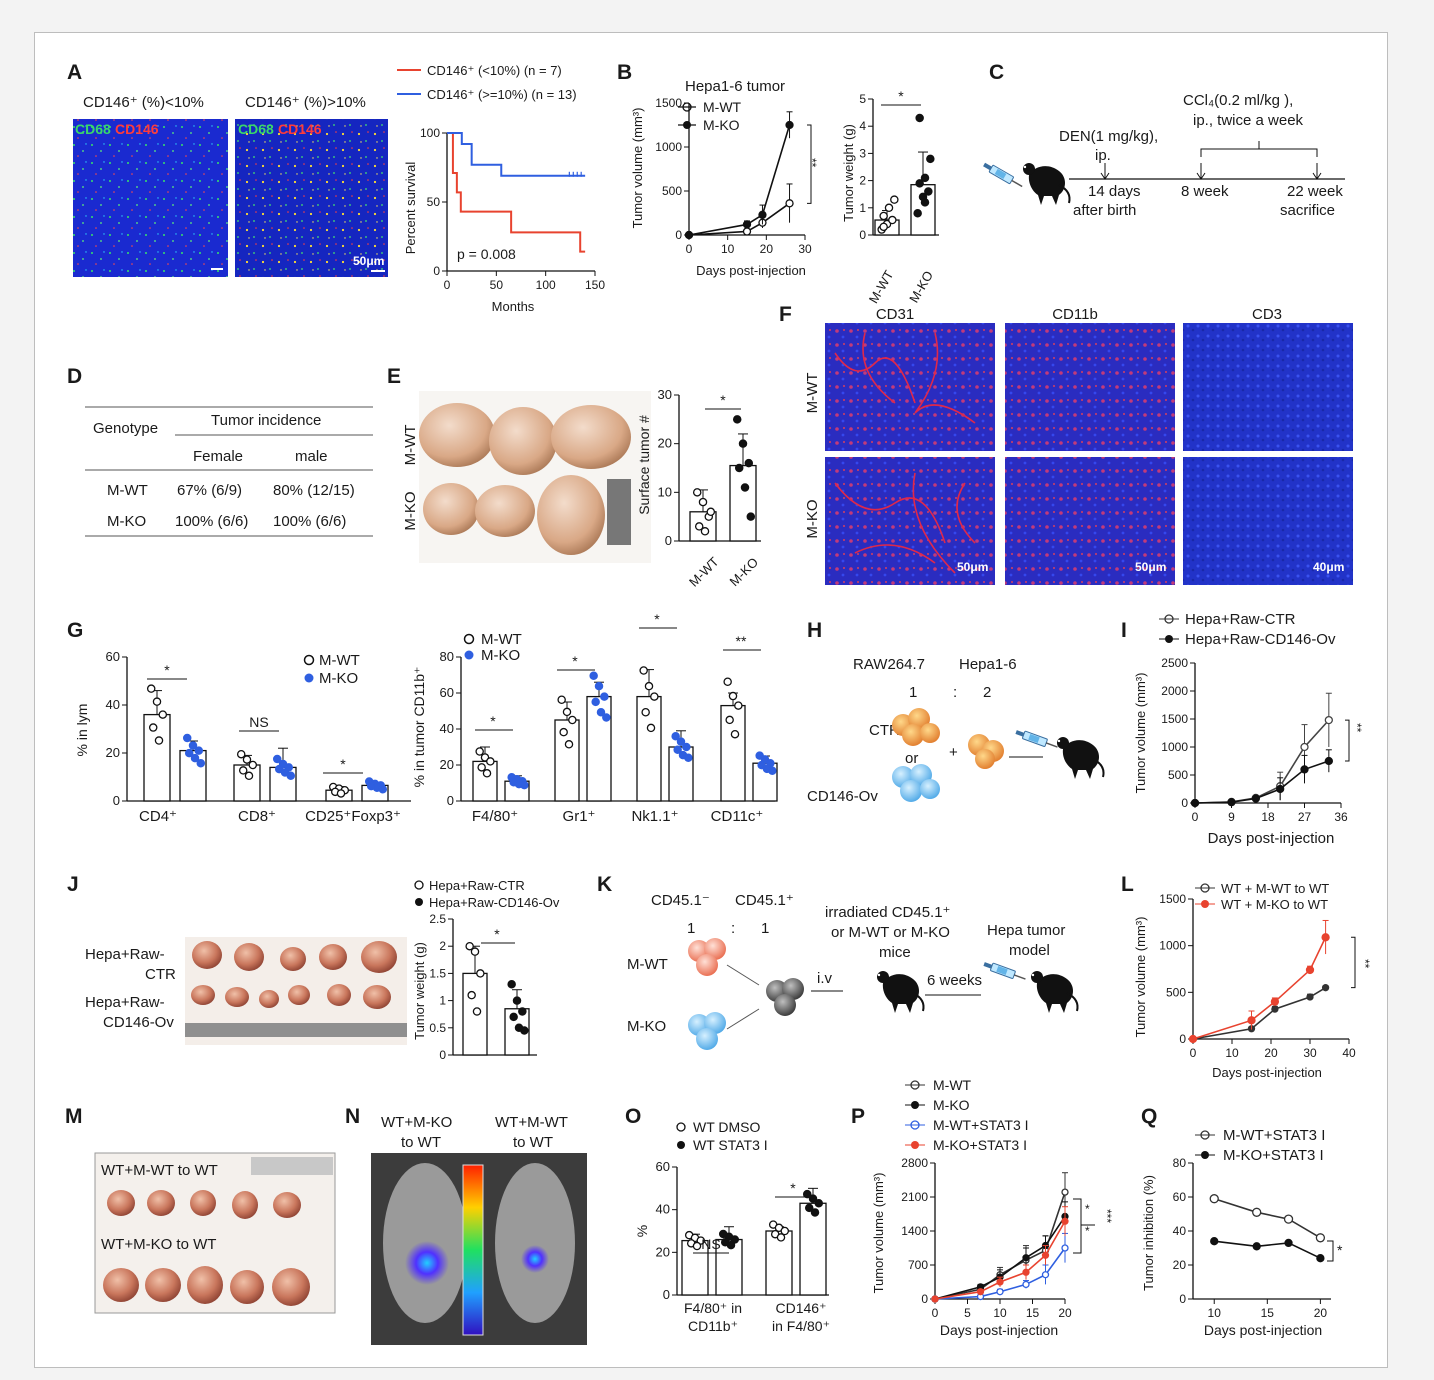  What do you see at coordinates (502, 94) in the screenshot?
I see `a-legend-2: CD146⁺ (>=10%) (n = 13)` at bounding box center [502, 94].